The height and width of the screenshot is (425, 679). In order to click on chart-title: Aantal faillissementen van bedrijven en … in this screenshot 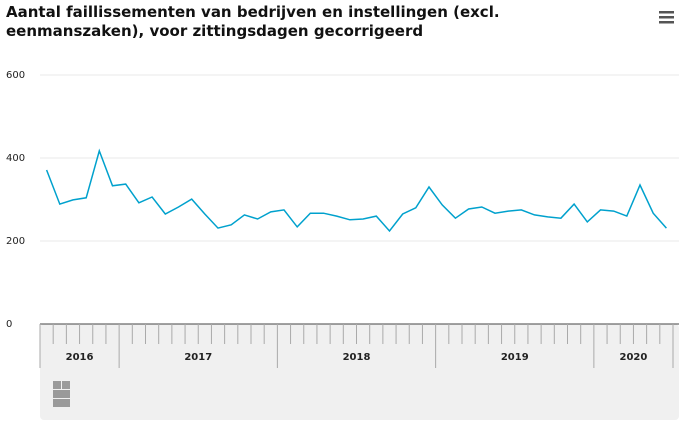, I will do `click(253, 21)`.